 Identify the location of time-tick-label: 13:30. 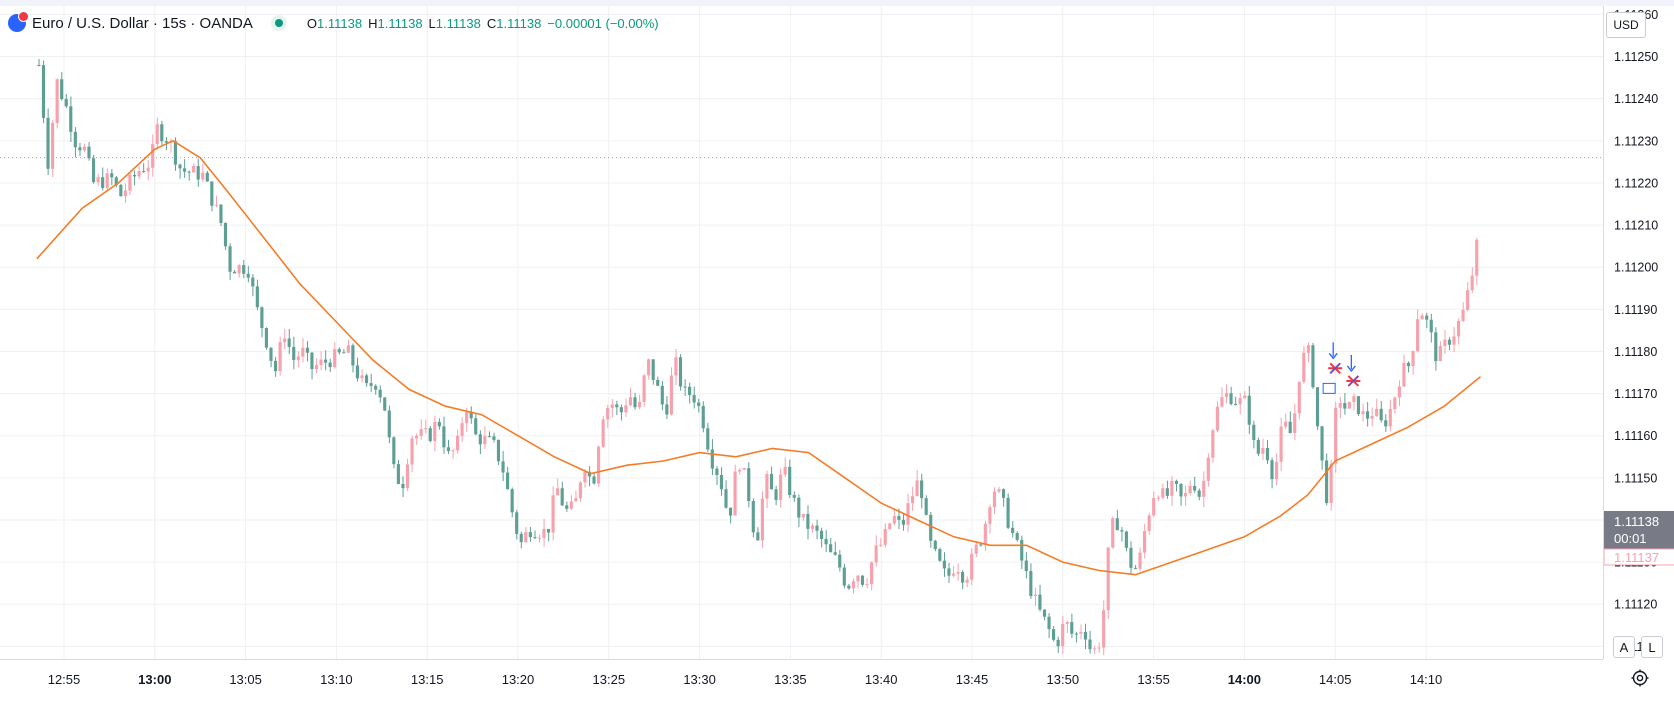
(699, 679).